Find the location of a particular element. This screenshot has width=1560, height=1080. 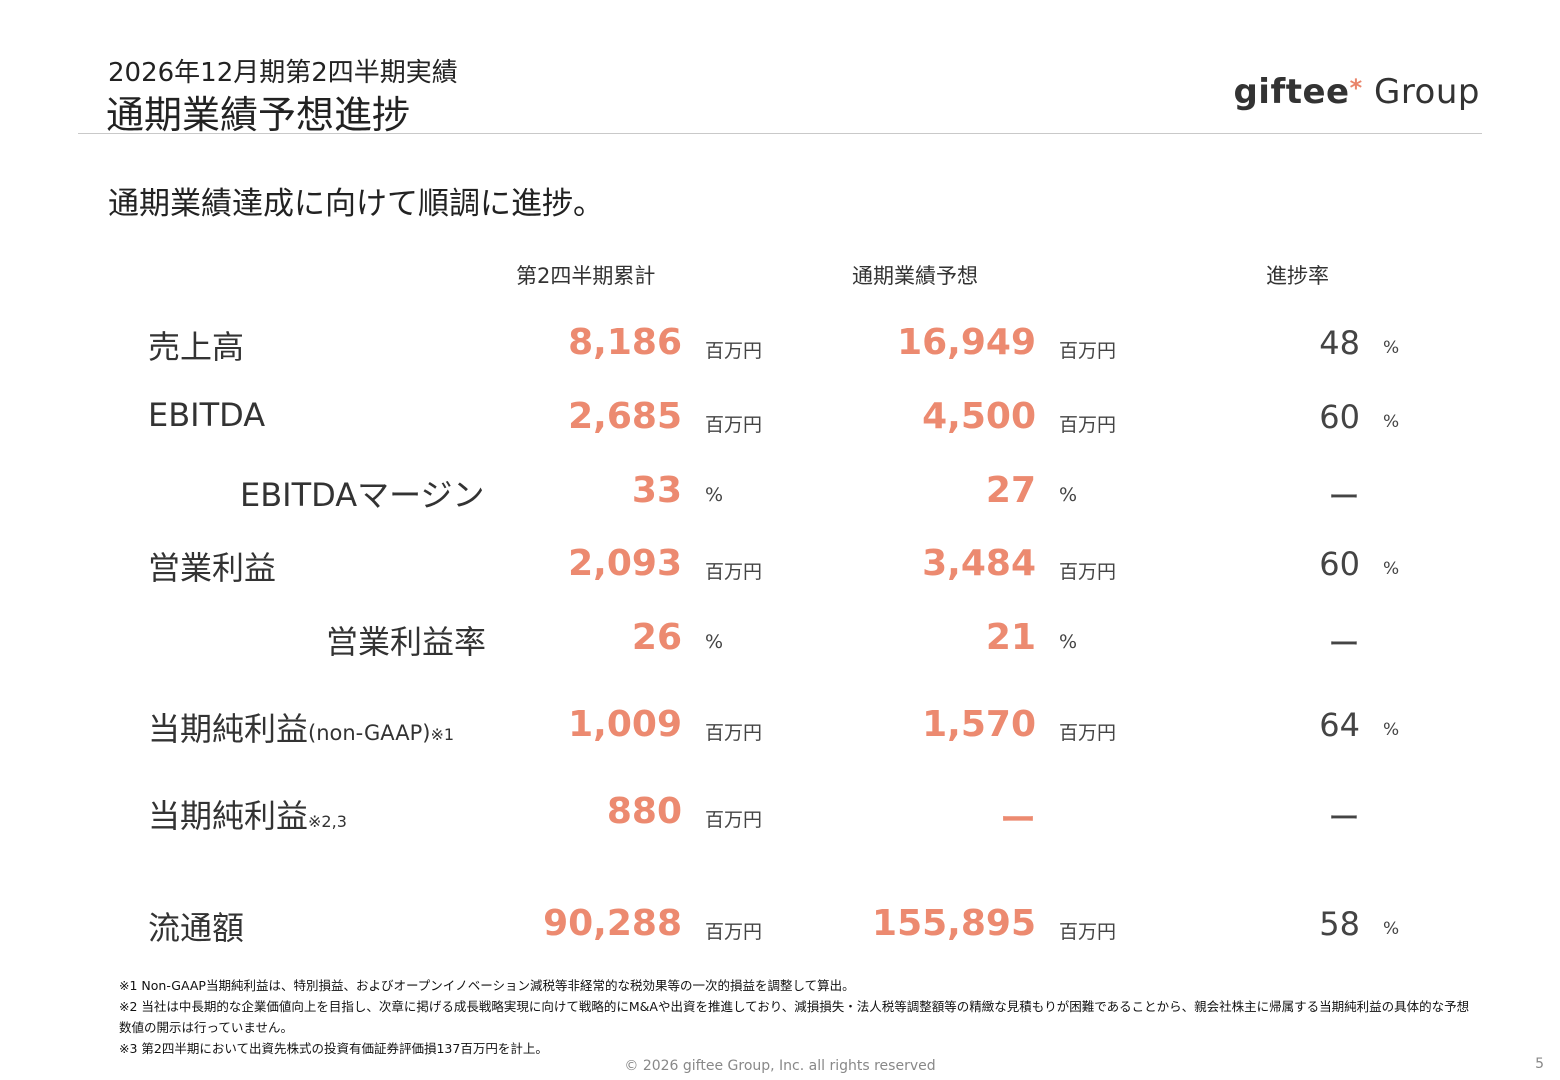

footnote-3: ※3 第2四半期において出資先株式の投資有価証券評価損137百万円を計上。 is located at coordinates (333, 1048).